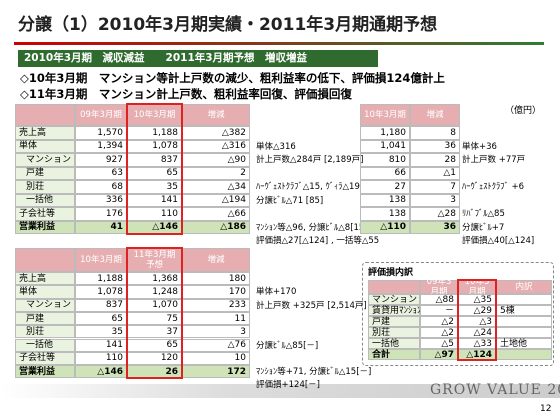  What do you see at coordinates (216, 279) in the screenshot?
I see `value-cell: 180` at bounding box center [216, 279].